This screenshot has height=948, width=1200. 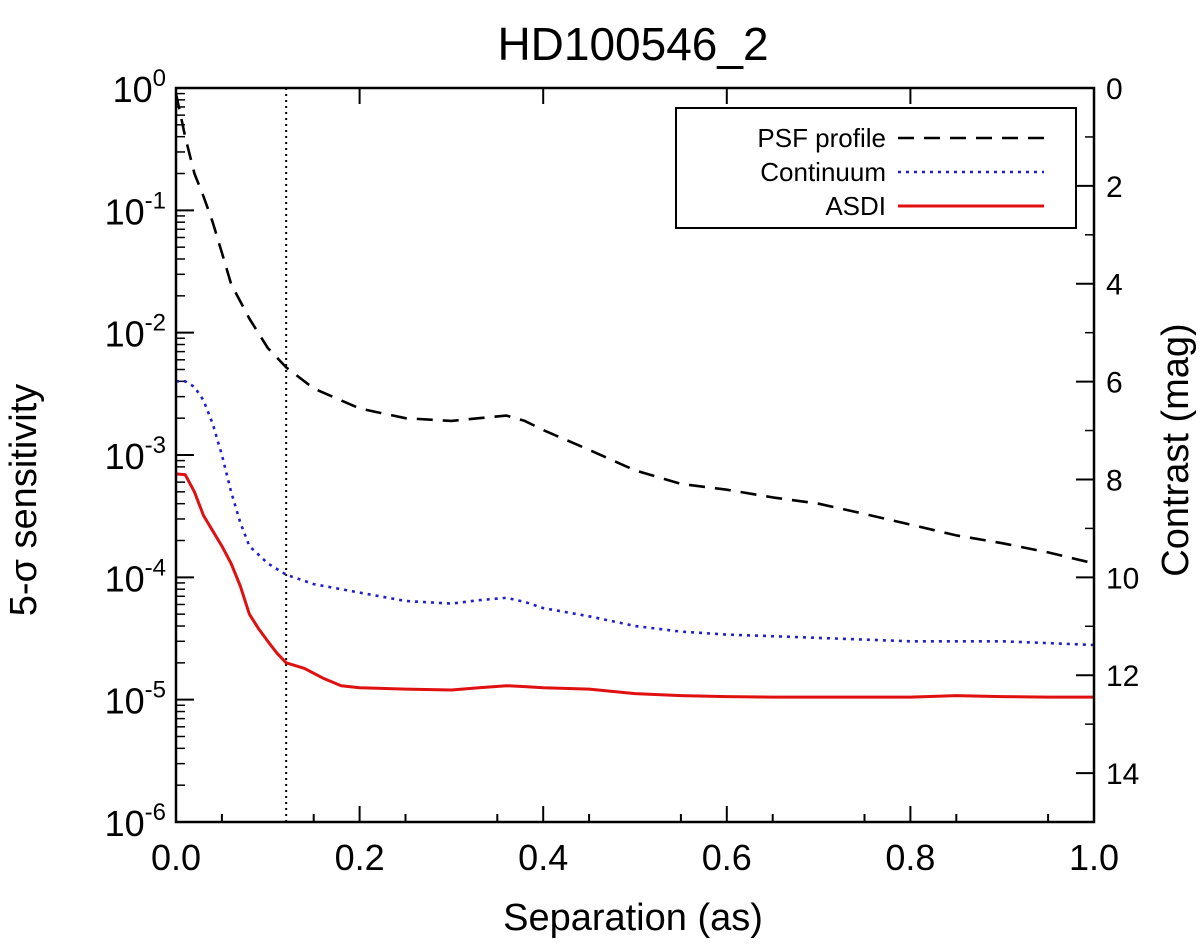 I want to click on x-tick-label: 0.8, so click(x=910, y=857).